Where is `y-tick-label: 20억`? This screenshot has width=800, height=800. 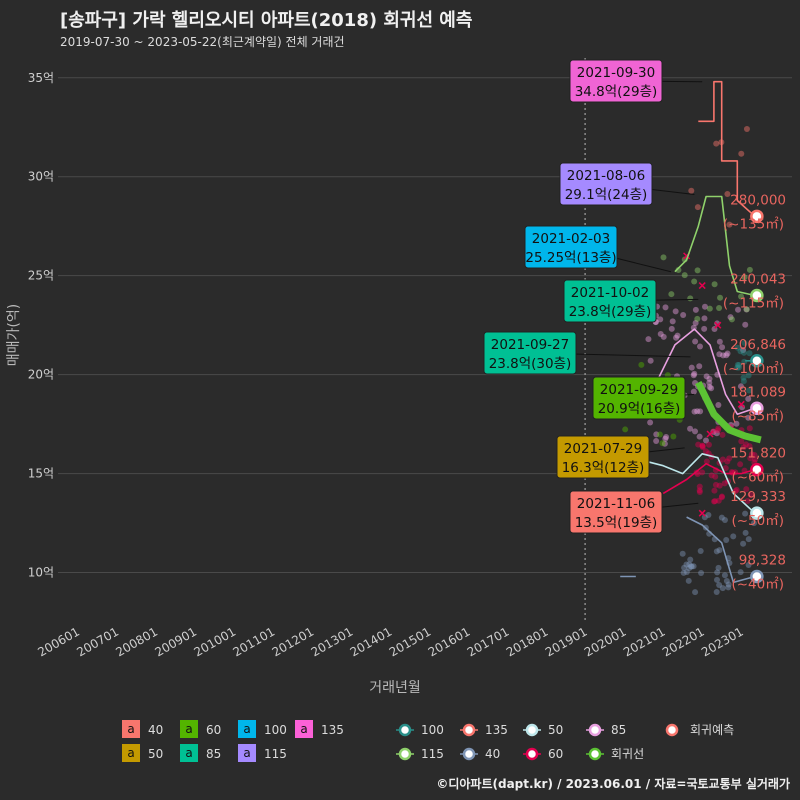
y-tick-label: 20억 is located at coordinates (41, 375).